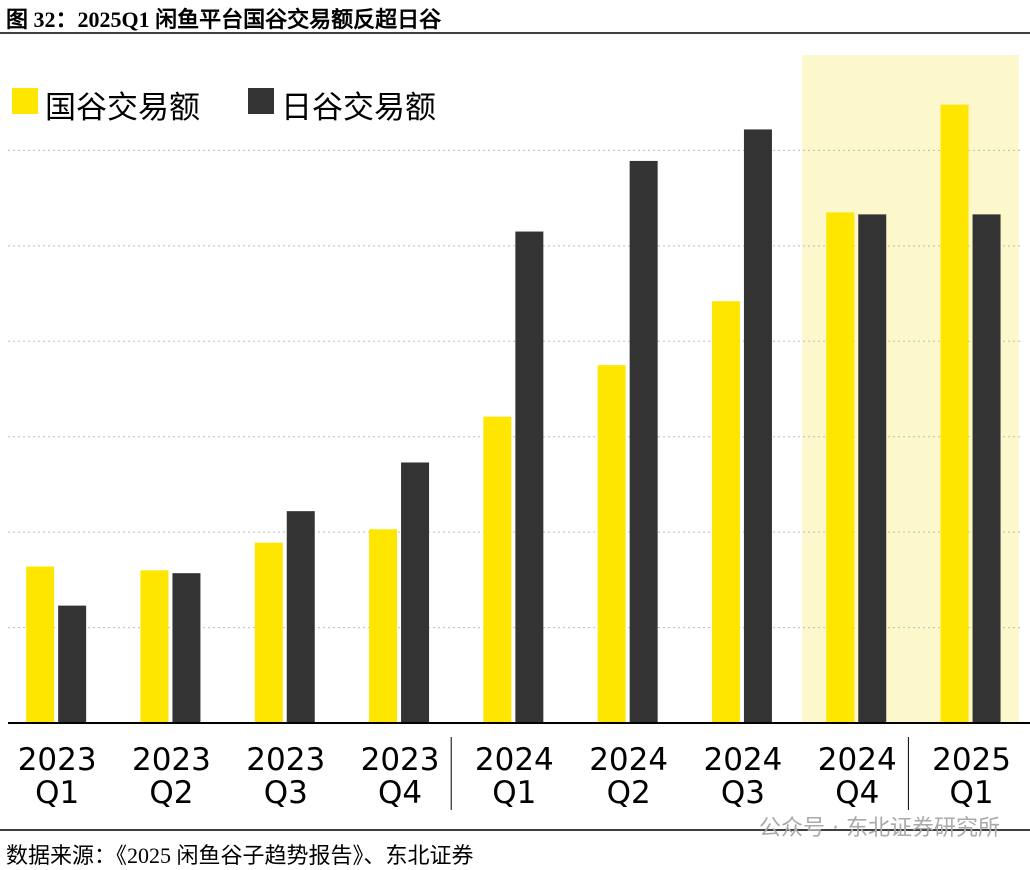 The image size is (1030, 870). I want to click on x-tick-label: 2024 Q3, so click(743, 776).